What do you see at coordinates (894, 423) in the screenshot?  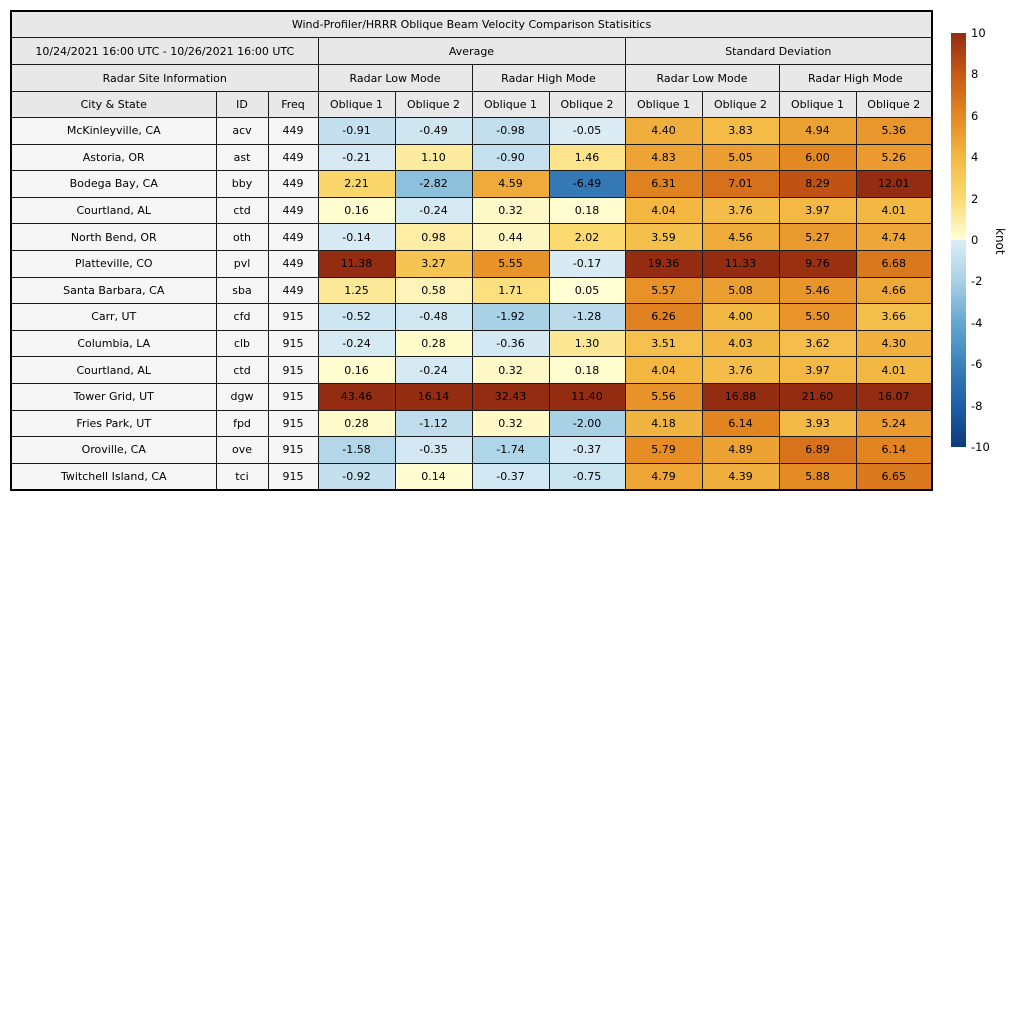 I see `value-cell: 5.24` at bounding box center [894, 423].